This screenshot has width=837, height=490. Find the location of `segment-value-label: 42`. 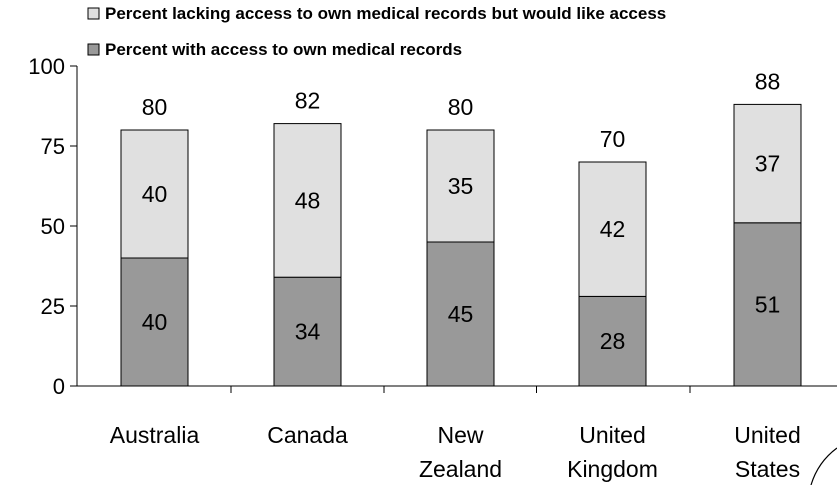

segment-value-label: 42 is located at coordinates (613, 229).